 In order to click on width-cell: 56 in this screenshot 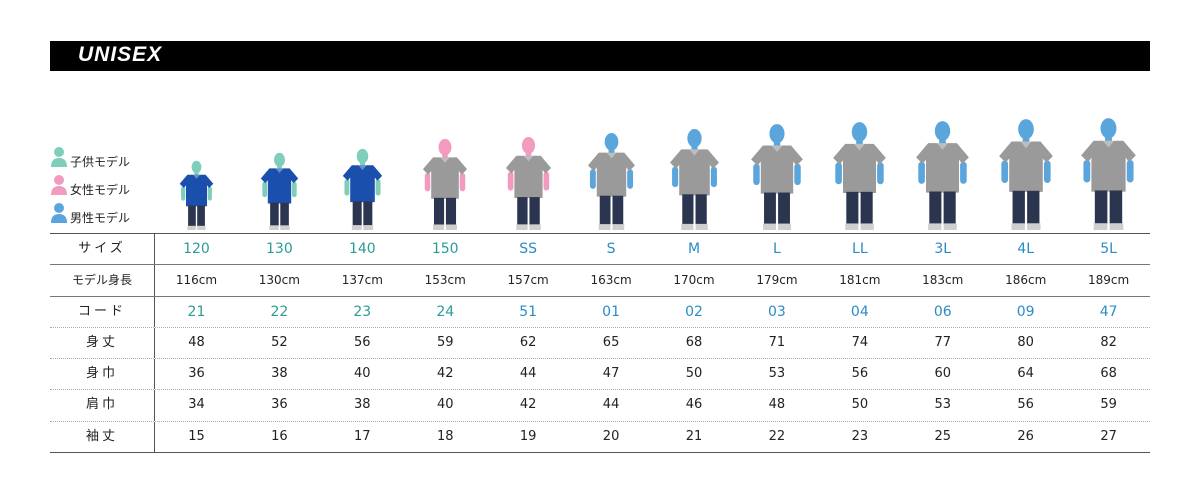, I will do `click(860, 374)`.